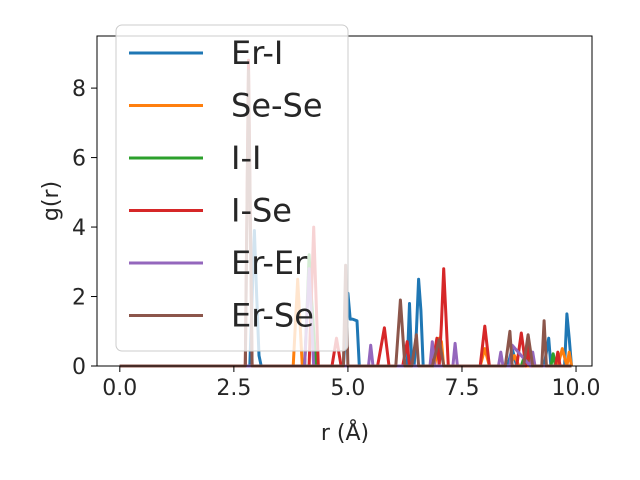 The image size is (640, 480). What do you see at coordinates (246, 158) in the screenshot?
I see `legend-label-i-i: I-I` at bounding box center [246, 158].